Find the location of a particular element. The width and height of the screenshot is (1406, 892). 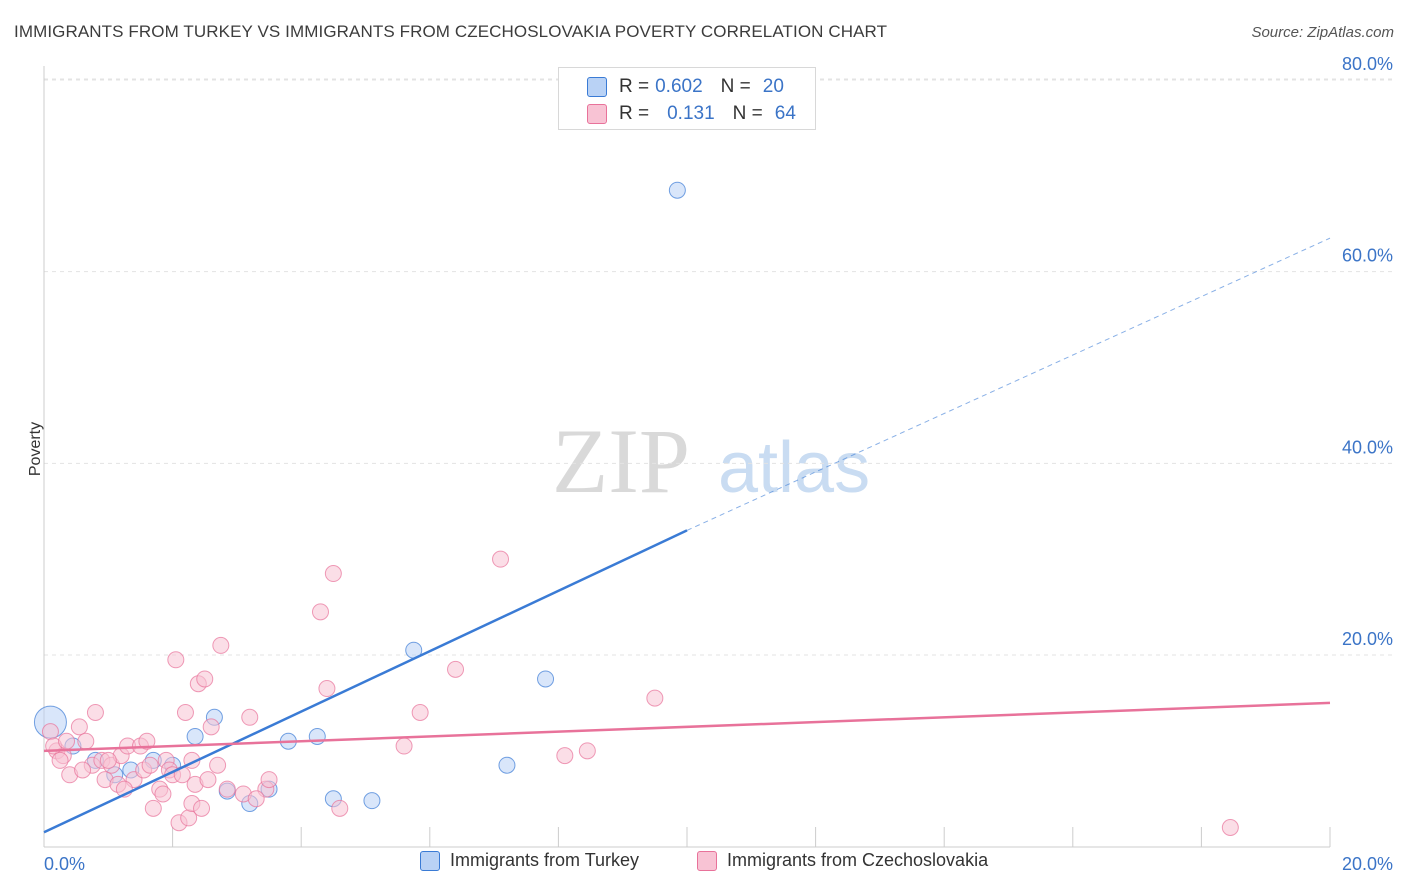

legend-swatch-turkey is located at coordinates (430, 860).